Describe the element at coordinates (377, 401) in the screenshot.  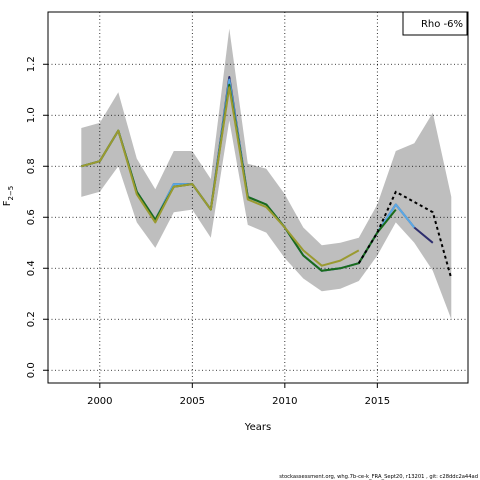
I see `x-tick-label-2015: 2015` at that location.